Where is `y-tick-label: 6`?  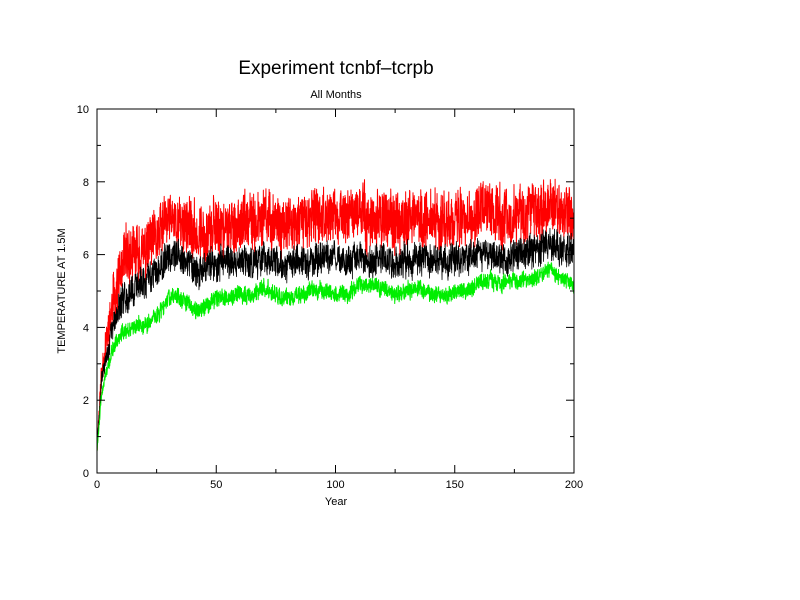
y-tick-label: 6 is located at coordinates (86, 256).